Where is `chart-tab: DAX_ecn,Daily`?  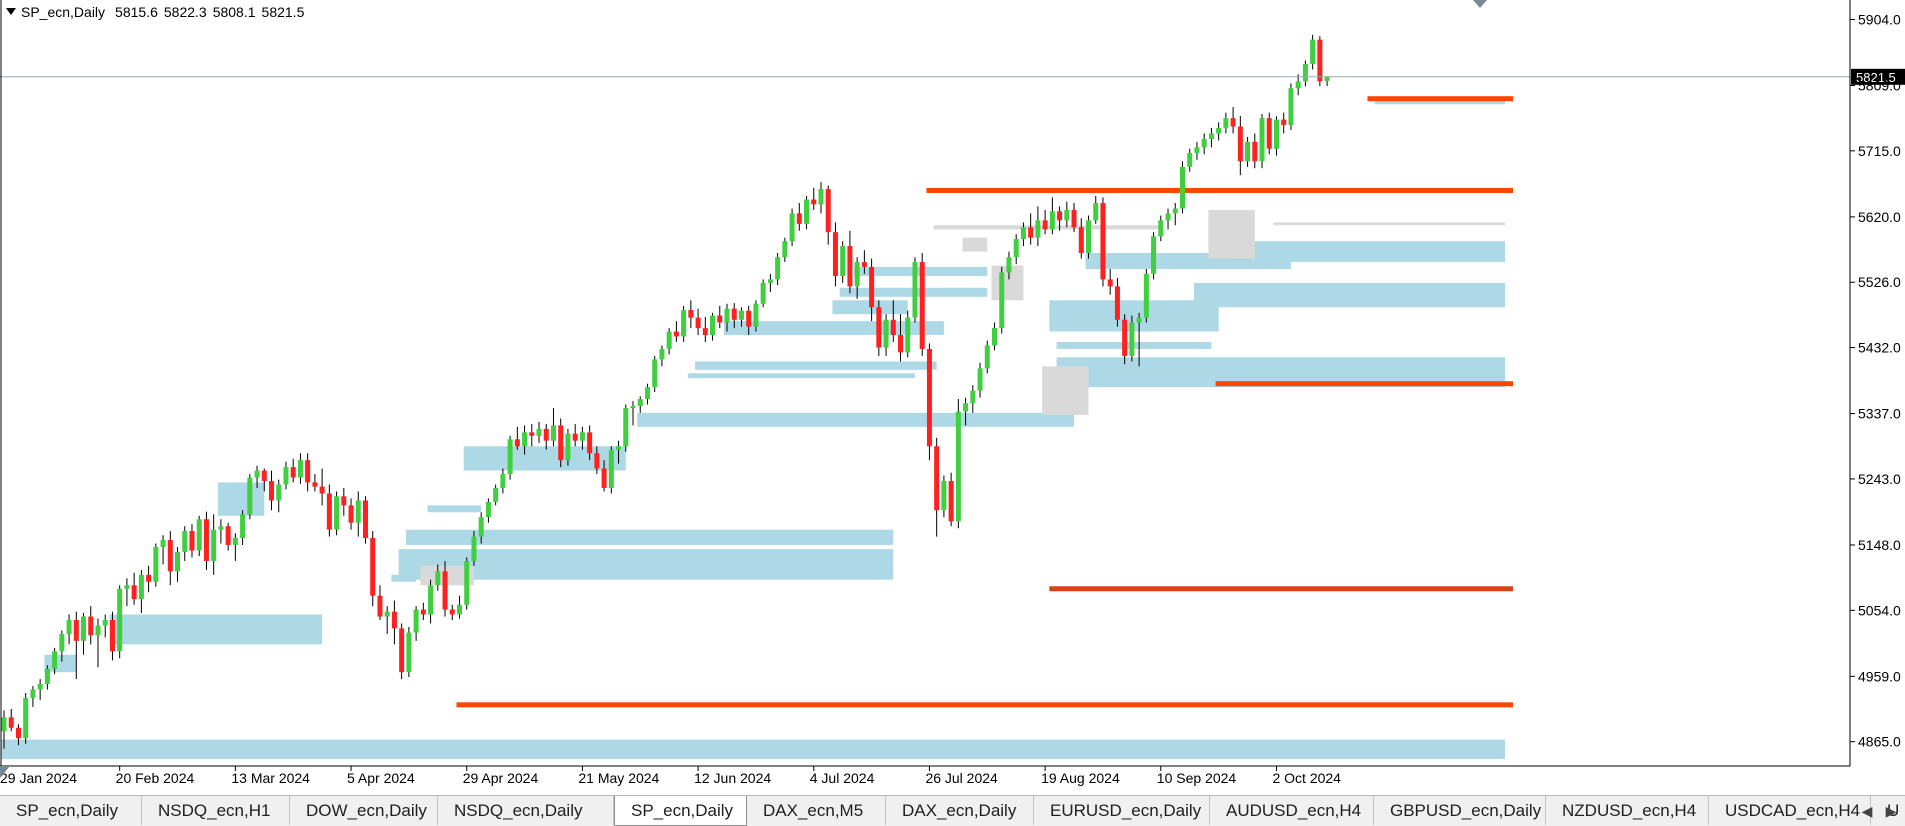
chart-tab: DAX_ecn,Daily is located at coordinates (960, 810).